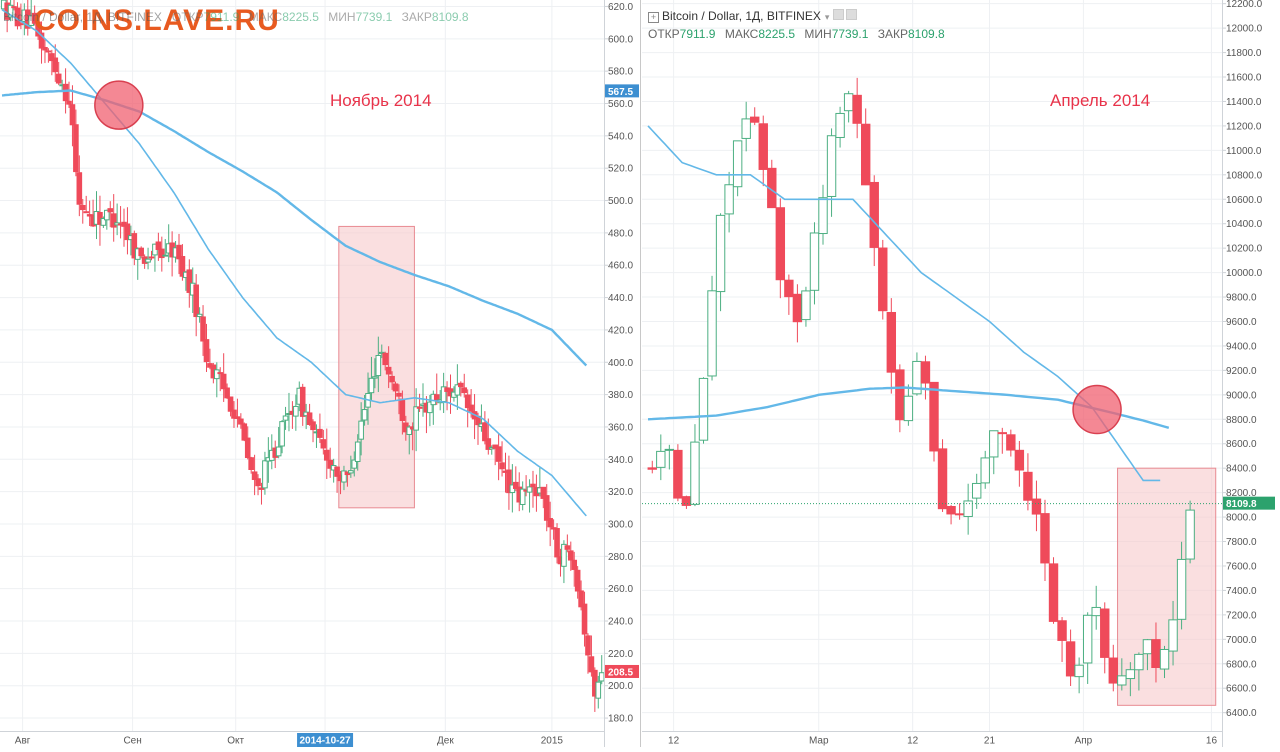 The image size is (1280, 752). I want to click on expand-icon: +, so click(653, 17).